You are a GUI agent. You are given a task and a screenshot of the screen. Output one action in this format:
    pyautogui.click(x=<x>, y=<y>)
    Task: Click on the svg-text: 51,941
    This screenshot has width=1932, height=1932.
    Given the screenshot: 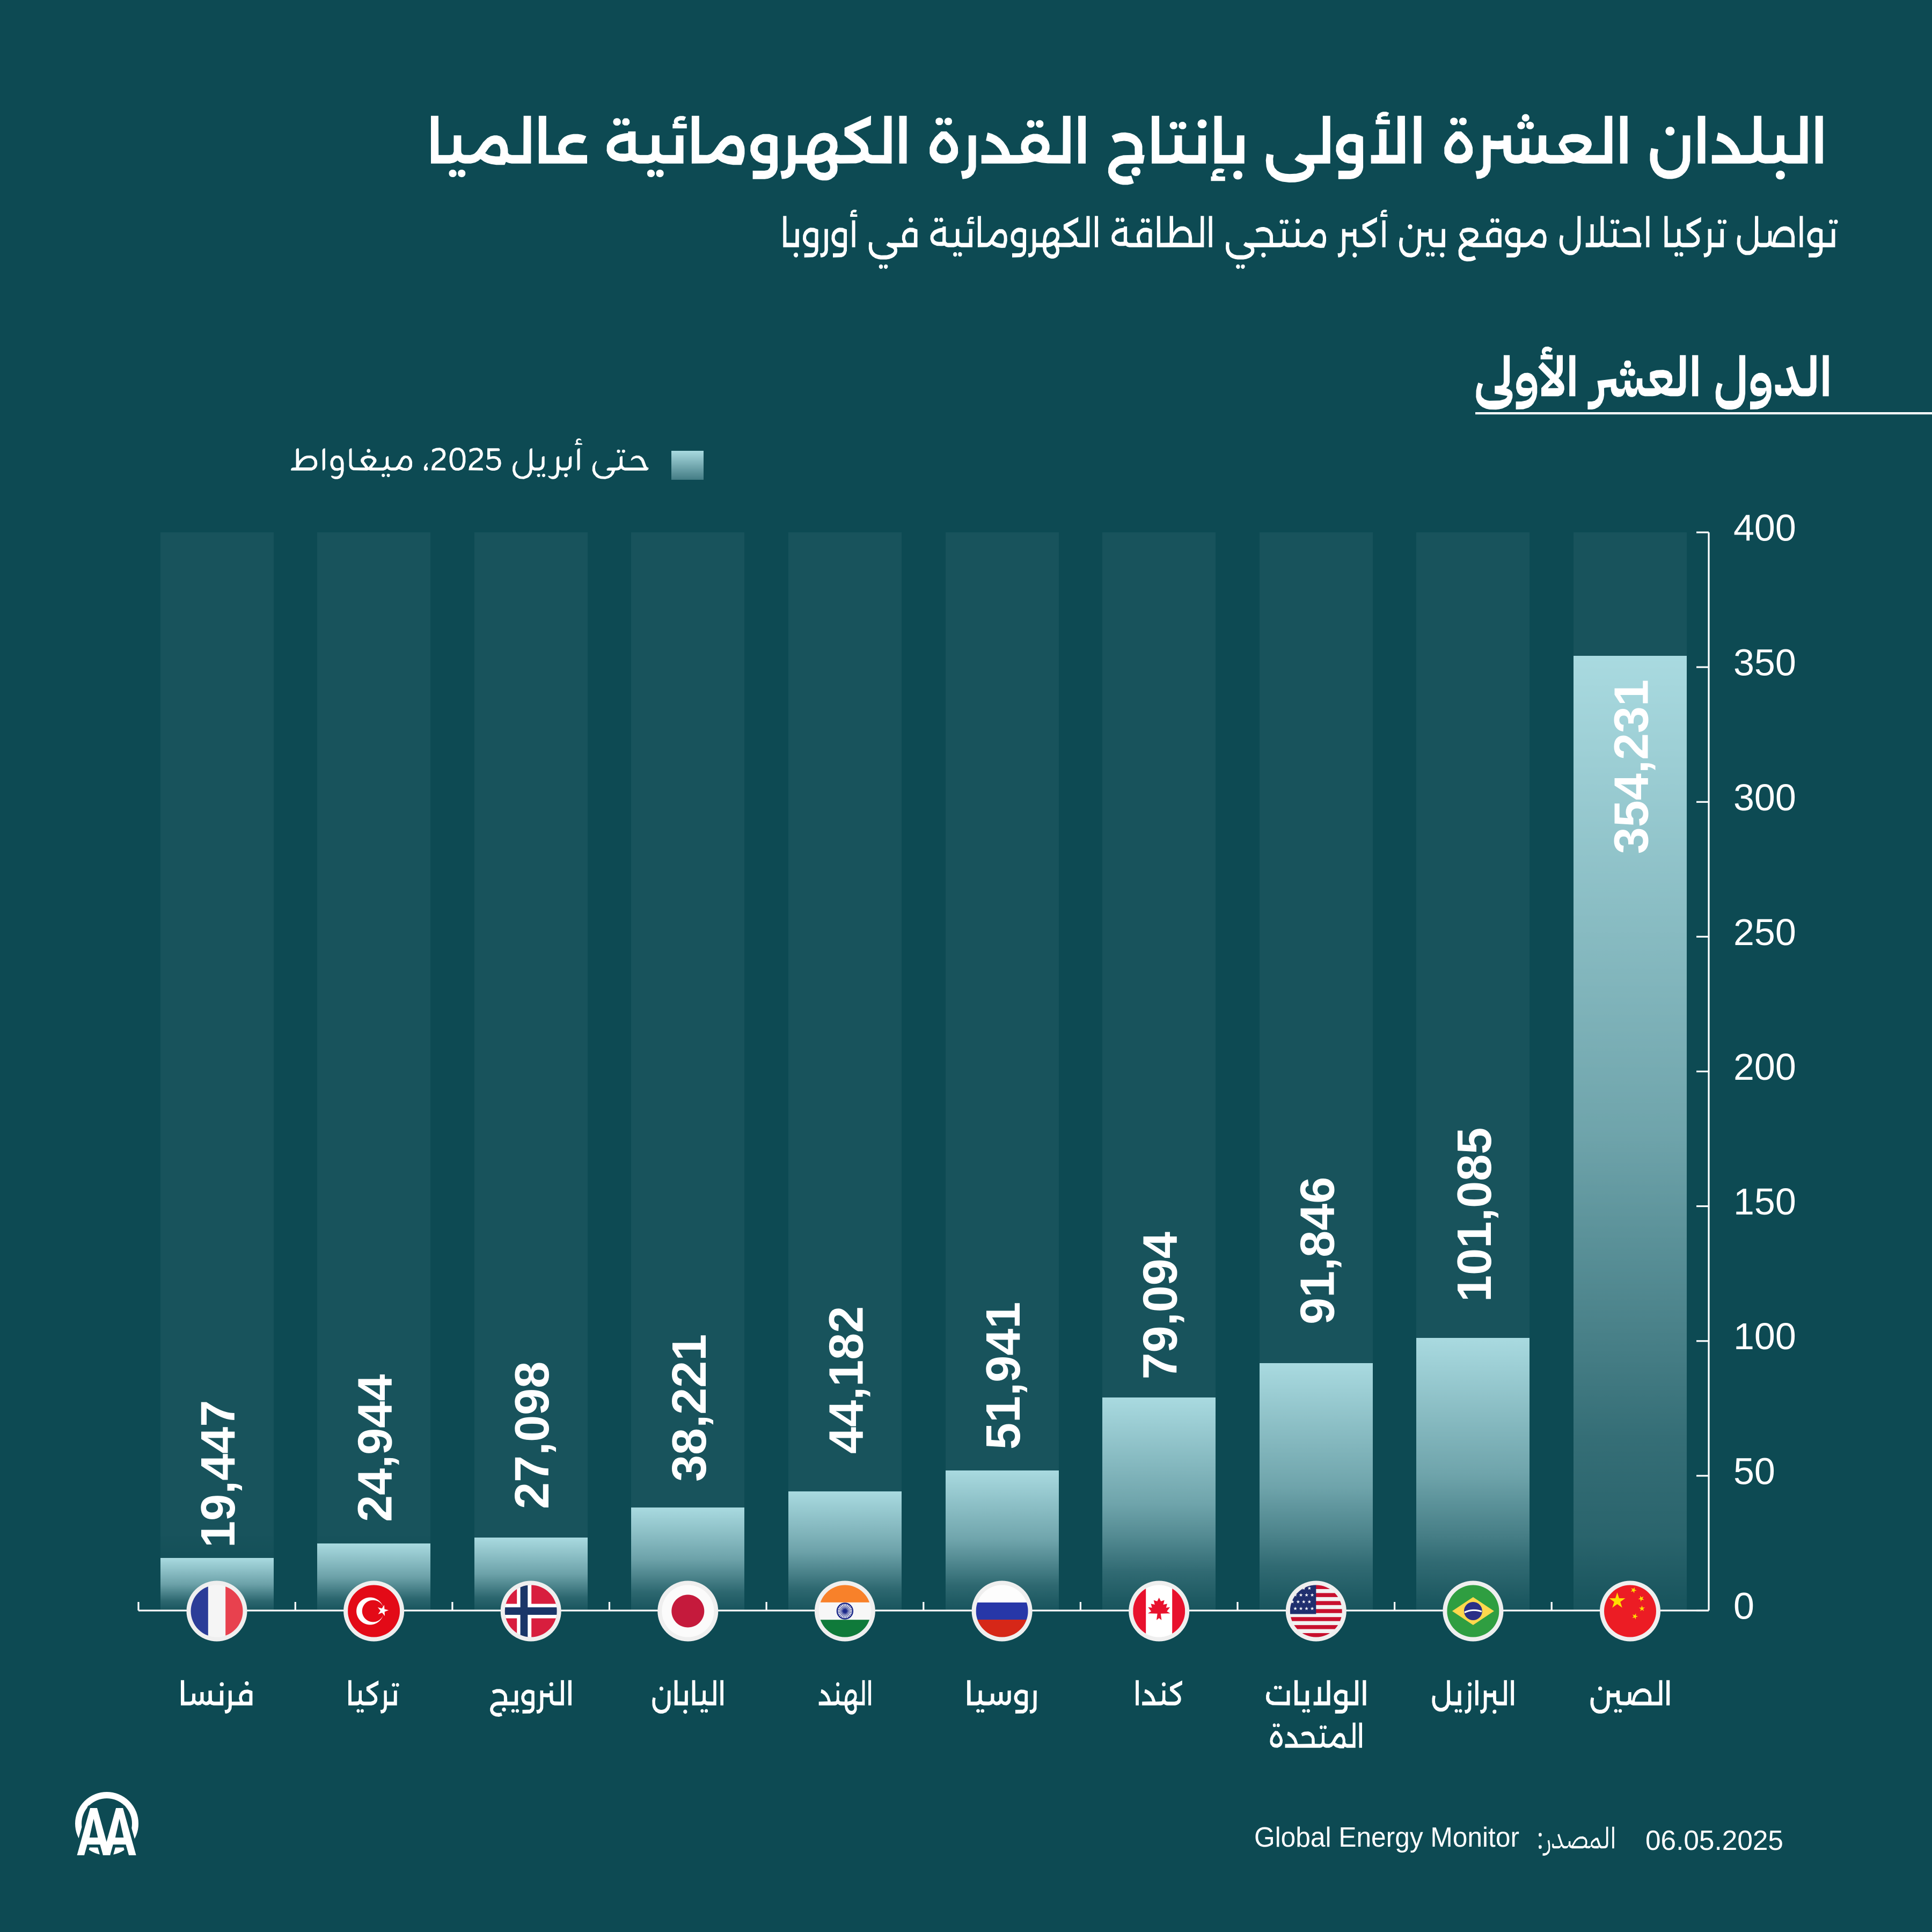 What is the action you would take?
    pyautogui.click(x=1003, y=1376)
    